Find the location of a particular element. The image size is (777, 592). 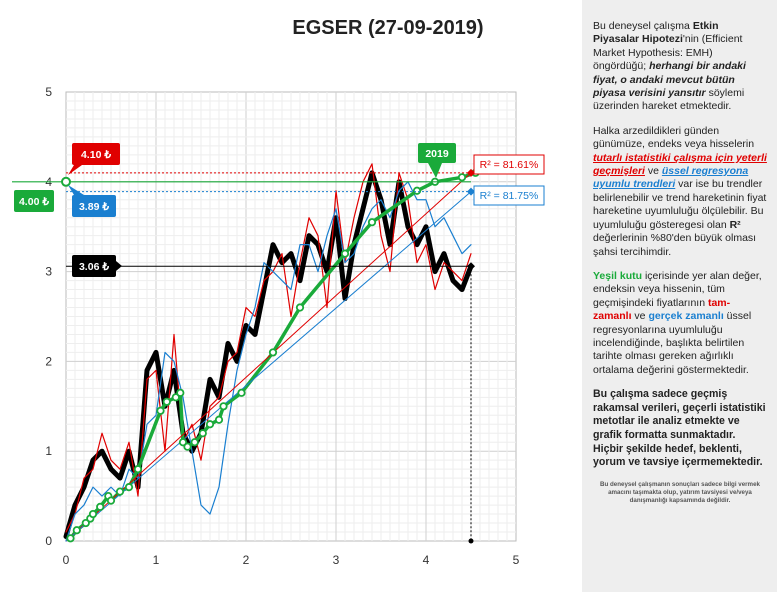

label-black-price-text: 3.06 ₺ is located at coordinates (94, 267).